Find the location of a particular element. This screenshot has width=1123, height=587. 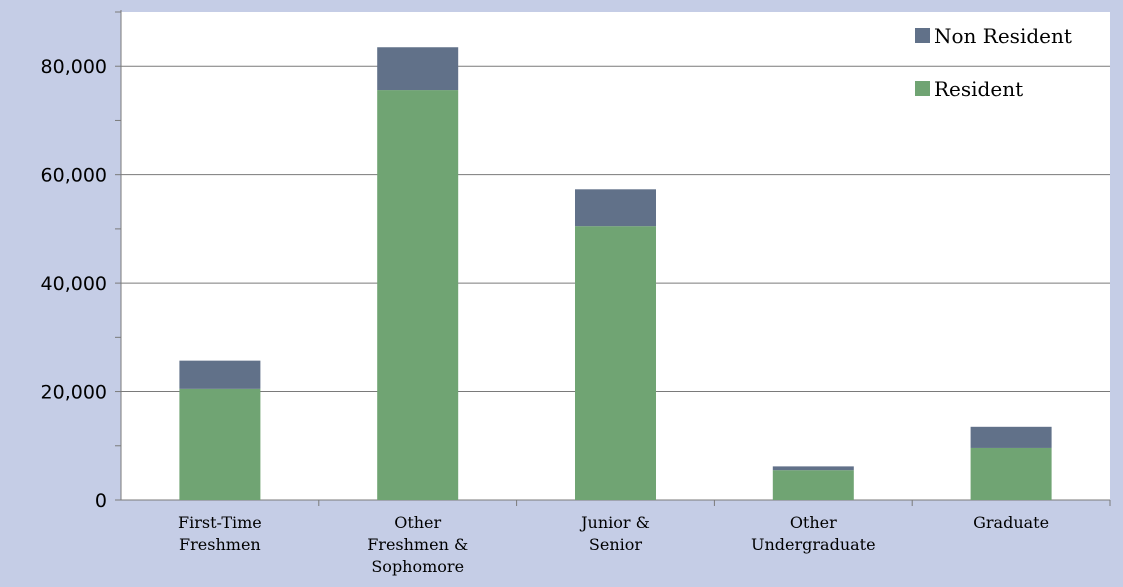

x-tick-label: Other Freshmen & Sophomore is located at coordinates (417, 544).